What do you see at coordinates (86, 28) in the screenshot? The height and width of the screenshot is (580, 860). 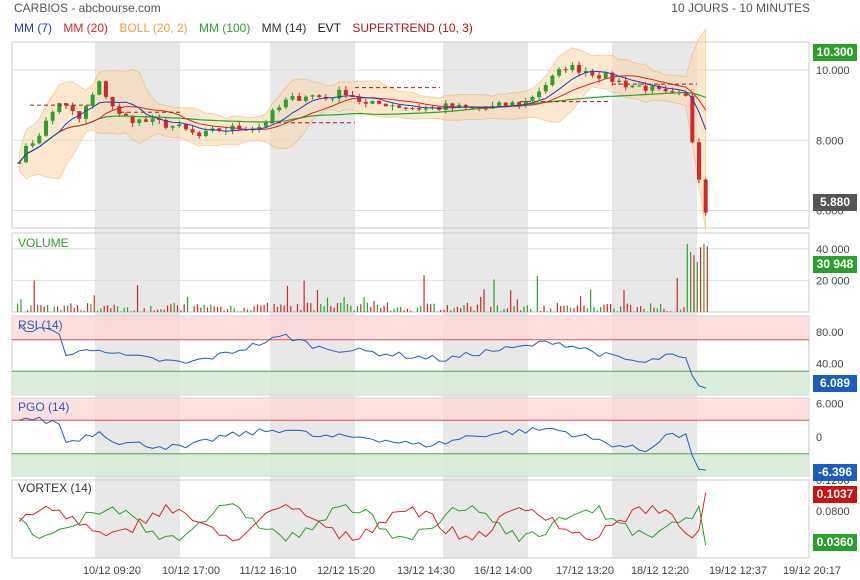 I see `legend-mm20: MM (20)` at bounding box center [86, 28].